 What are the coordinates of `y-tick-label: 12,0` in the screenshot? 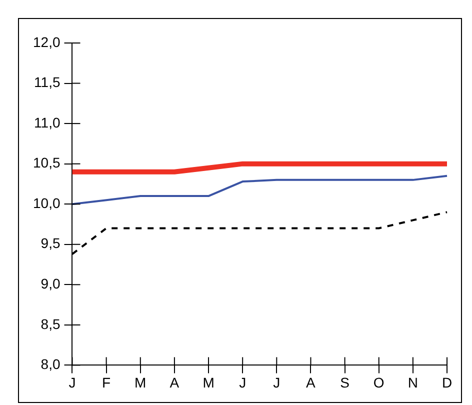 It's located at (46, 42).